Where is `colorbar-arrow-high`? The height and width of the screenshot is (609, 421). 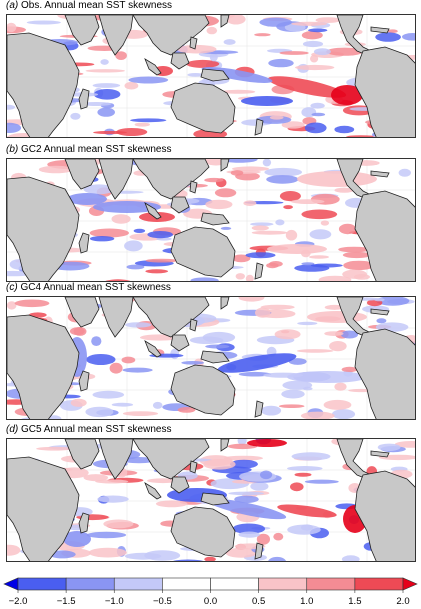
colorbar-arrow-high is located at coordinates (410, 584).